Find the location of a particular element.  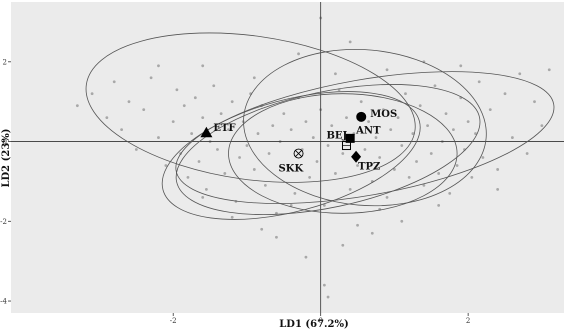

label-mos: MOS is located at coordinates (383, 114).